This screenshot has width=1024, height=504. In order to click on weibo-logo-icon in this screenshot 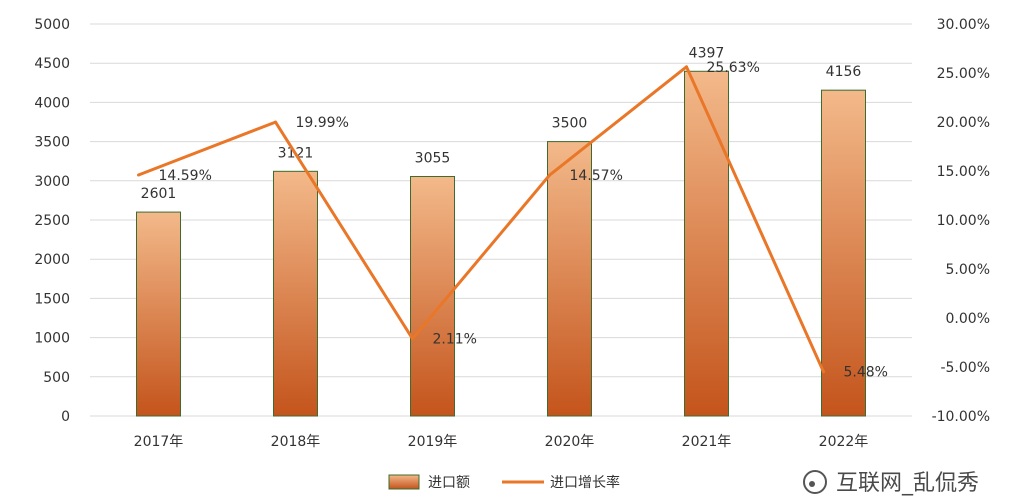, I will do `click(815, 482)`.